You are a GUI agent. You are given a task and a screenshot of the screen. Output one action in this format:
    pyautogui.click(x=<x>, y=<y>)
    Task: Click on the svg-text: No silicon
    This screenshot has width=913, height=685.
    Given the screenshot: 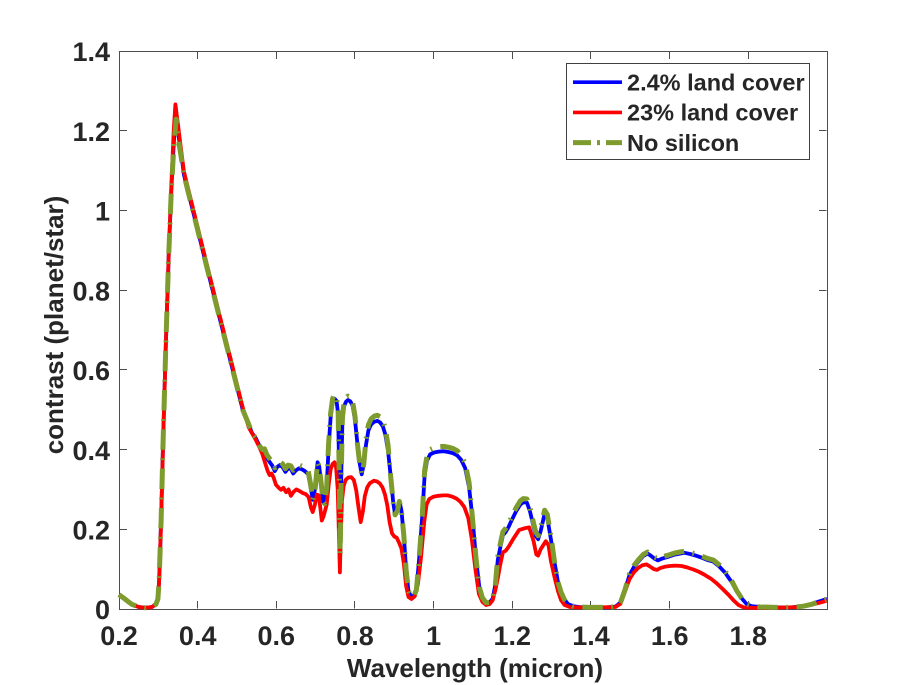 What is the action you would take?
    pyautogui.click(x=683, y=143)
    